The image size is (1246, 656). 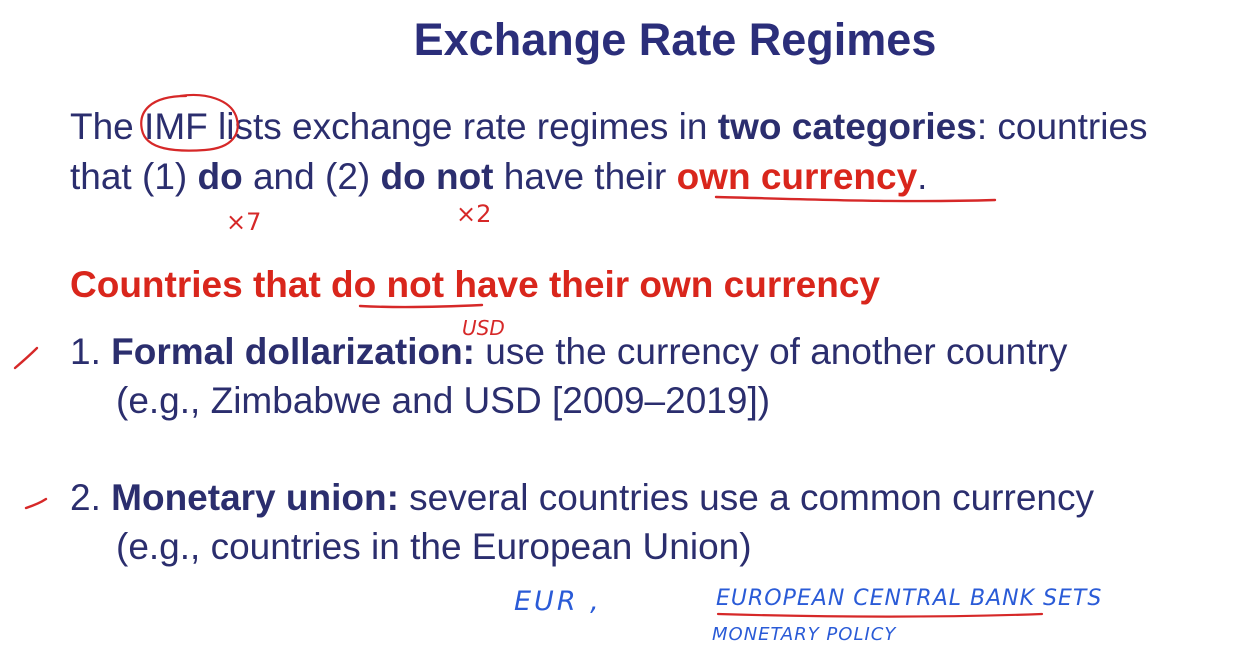 I want to click on intro-text: that (1), so click(x=134, y=176).